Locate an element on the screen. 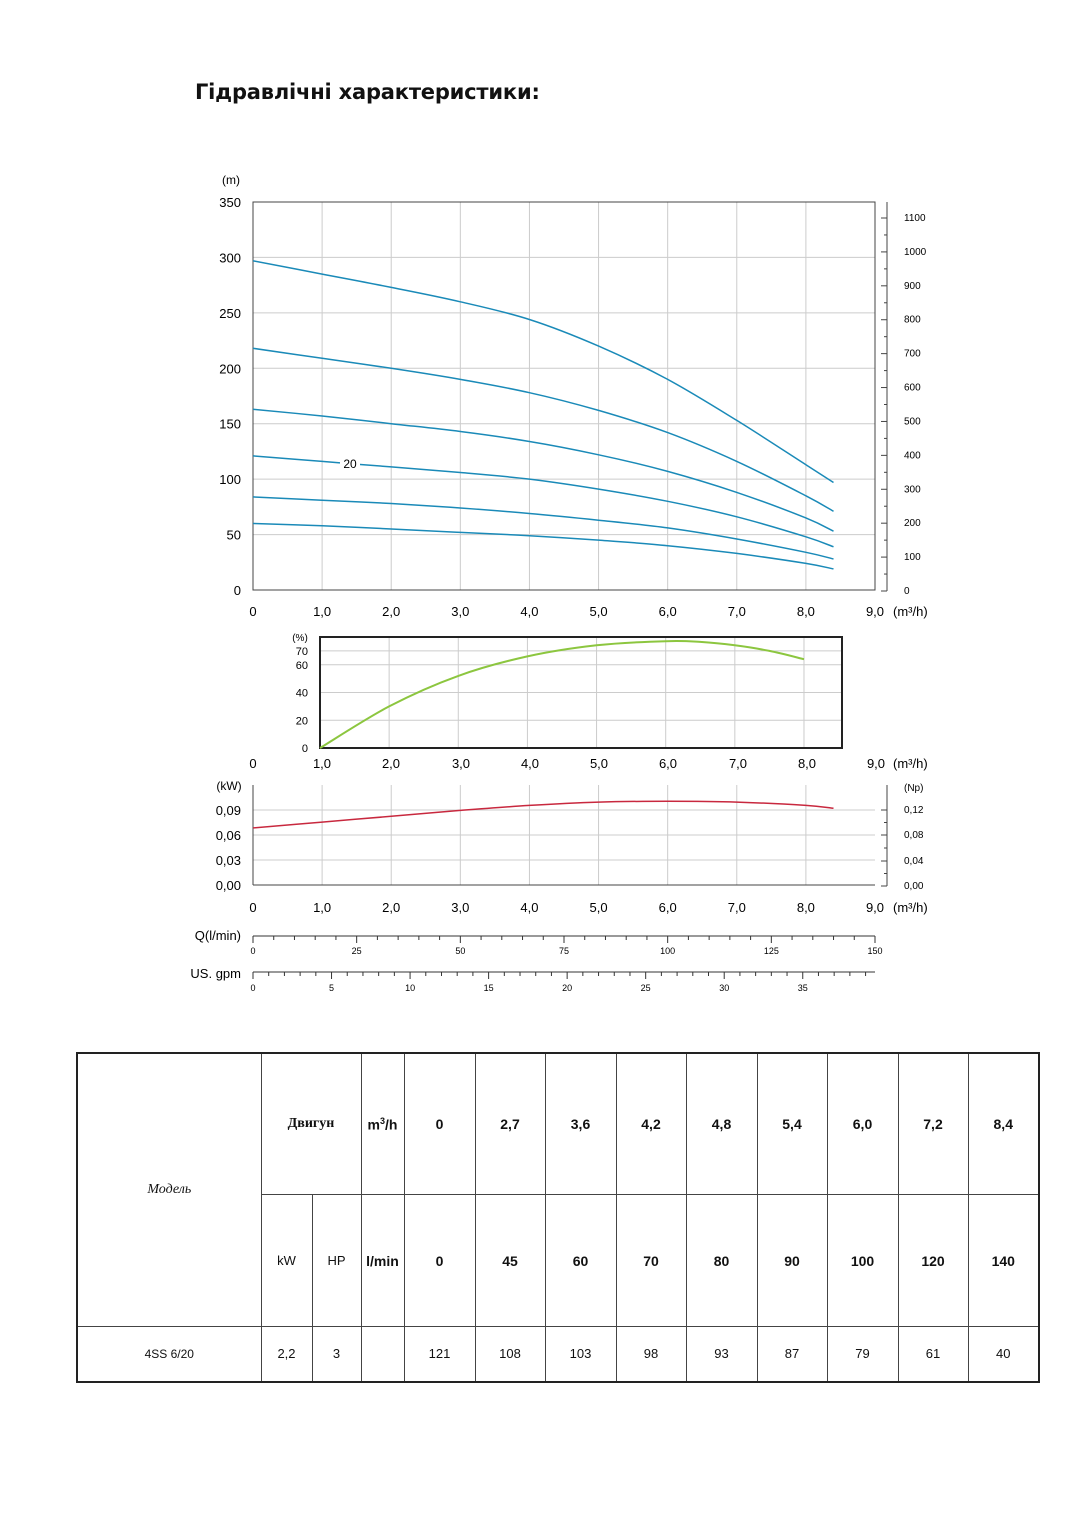 Image resolution: width=1084 pixels, height=1533 pixels. flow-m3h-header: 8,4 is located at coordinates (1003, 1124).